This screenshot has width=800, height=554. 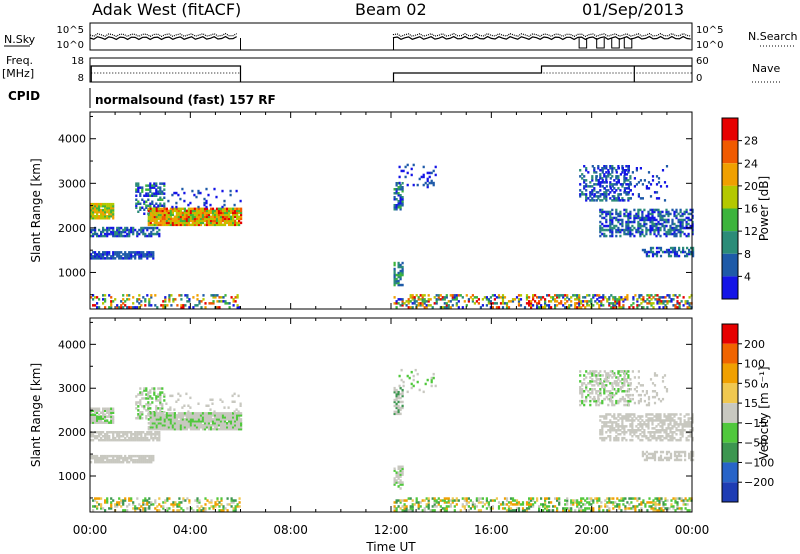 What do you see at coordinates (730, 152) in the screenshot?
I see `power-colorbar-swatch` at bounding box center [730, 152].